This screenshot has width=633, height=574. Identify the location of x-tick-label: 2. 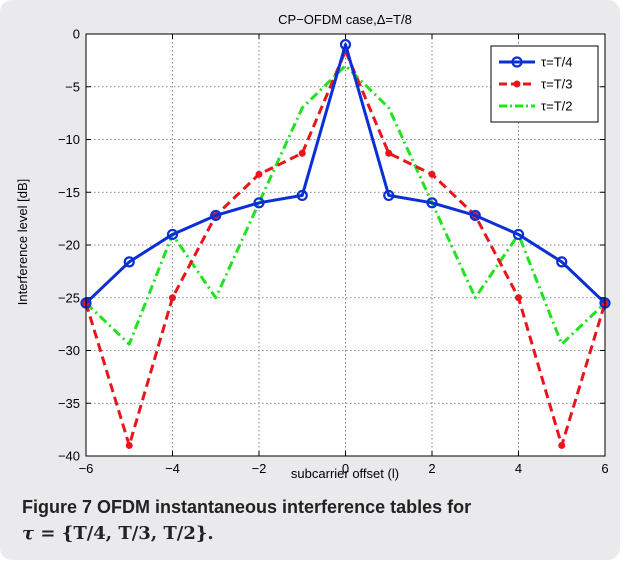
(431, 468).